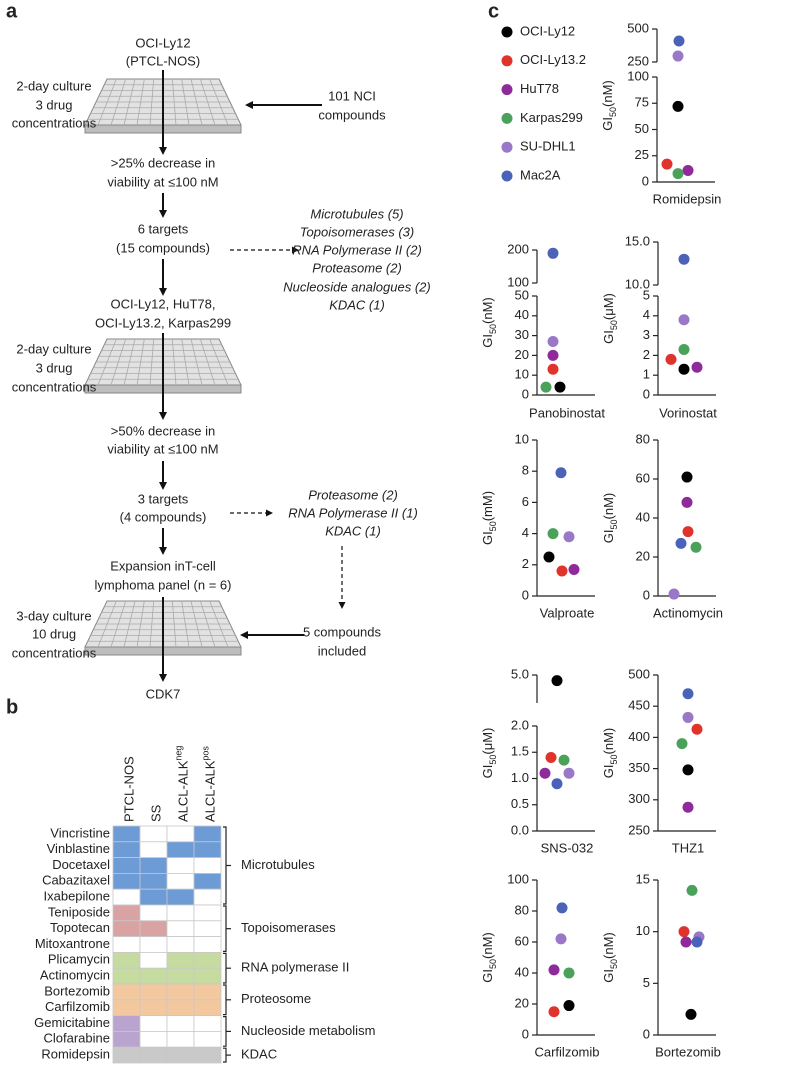  Describe the element at coordinates (522, 971) in the screenshot. I see `y-tick-label: 40` at that location.